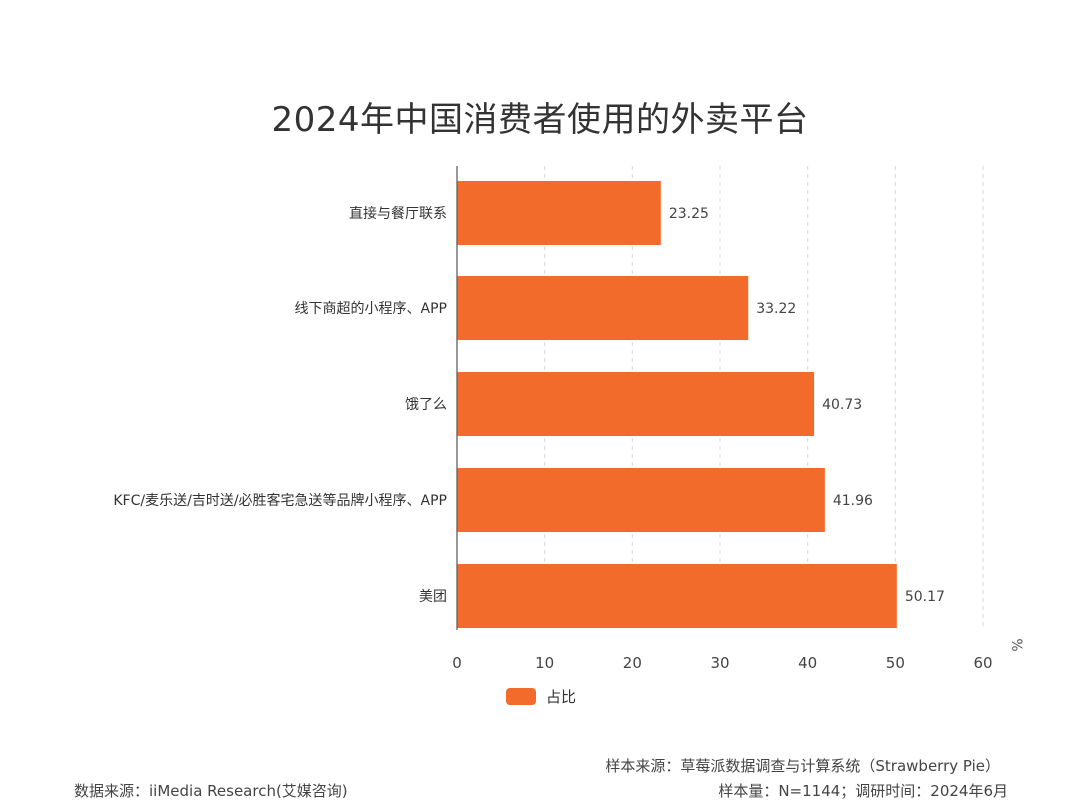 This screenshot has width=1080, height=802. I want to click on sample-size-note: 样本量：N=1144；调研时间：2024年6月, so click(863, 791).